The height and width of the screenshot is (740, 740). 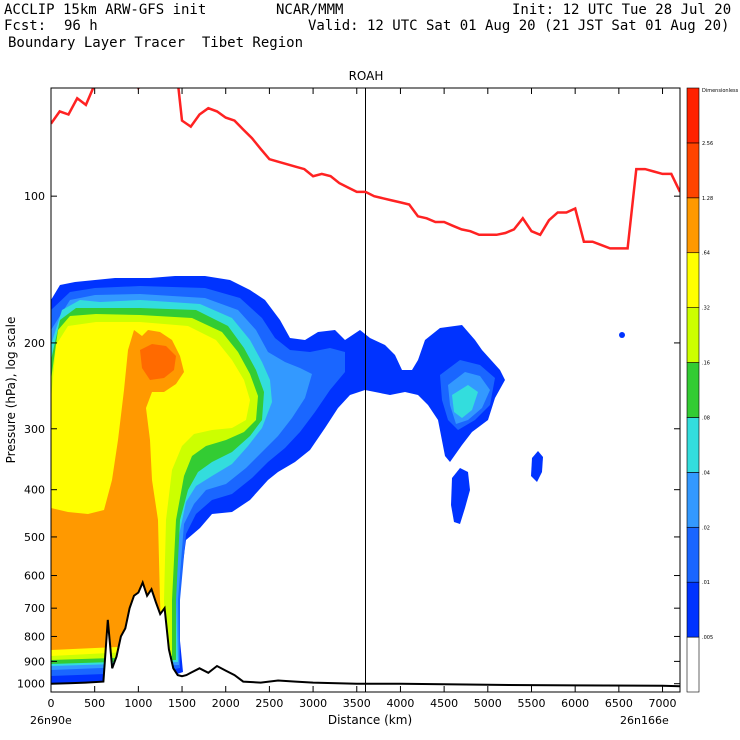 What do you see at coordinates (531, 703) in the screenshot?
I see `x-tick-label: 5500` at bounding box center [531, 703].